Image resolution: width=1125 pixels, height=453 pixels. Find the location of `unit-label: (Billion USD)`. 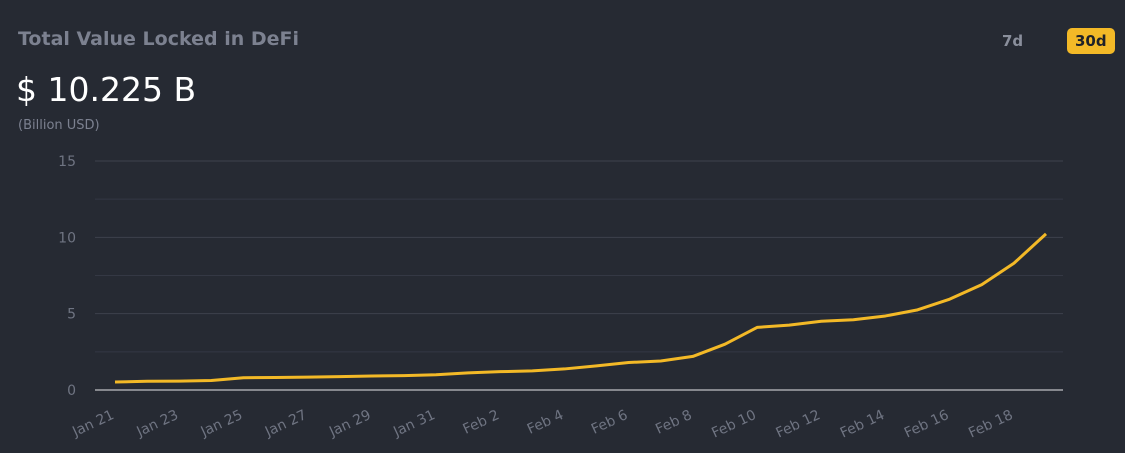

unit-label: (Billion USD) is located at coordinates (59, 125).